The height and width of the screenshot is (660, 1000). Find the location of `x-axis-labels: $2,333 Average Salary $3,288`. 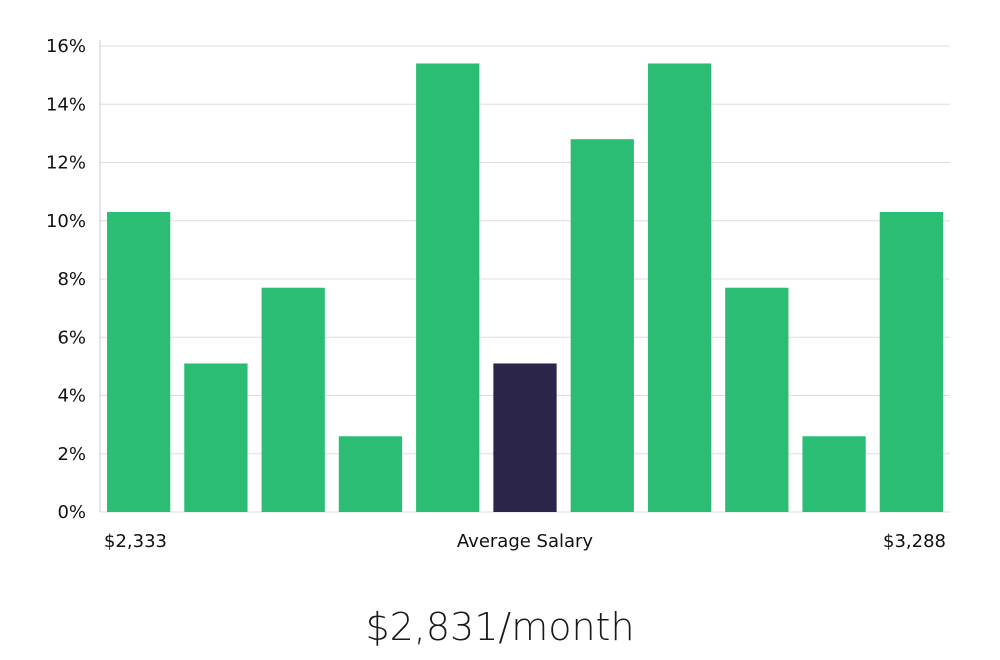

x-axis-labels: $2,333 Average Salary $3,288 is located at coordinates (525, 541).